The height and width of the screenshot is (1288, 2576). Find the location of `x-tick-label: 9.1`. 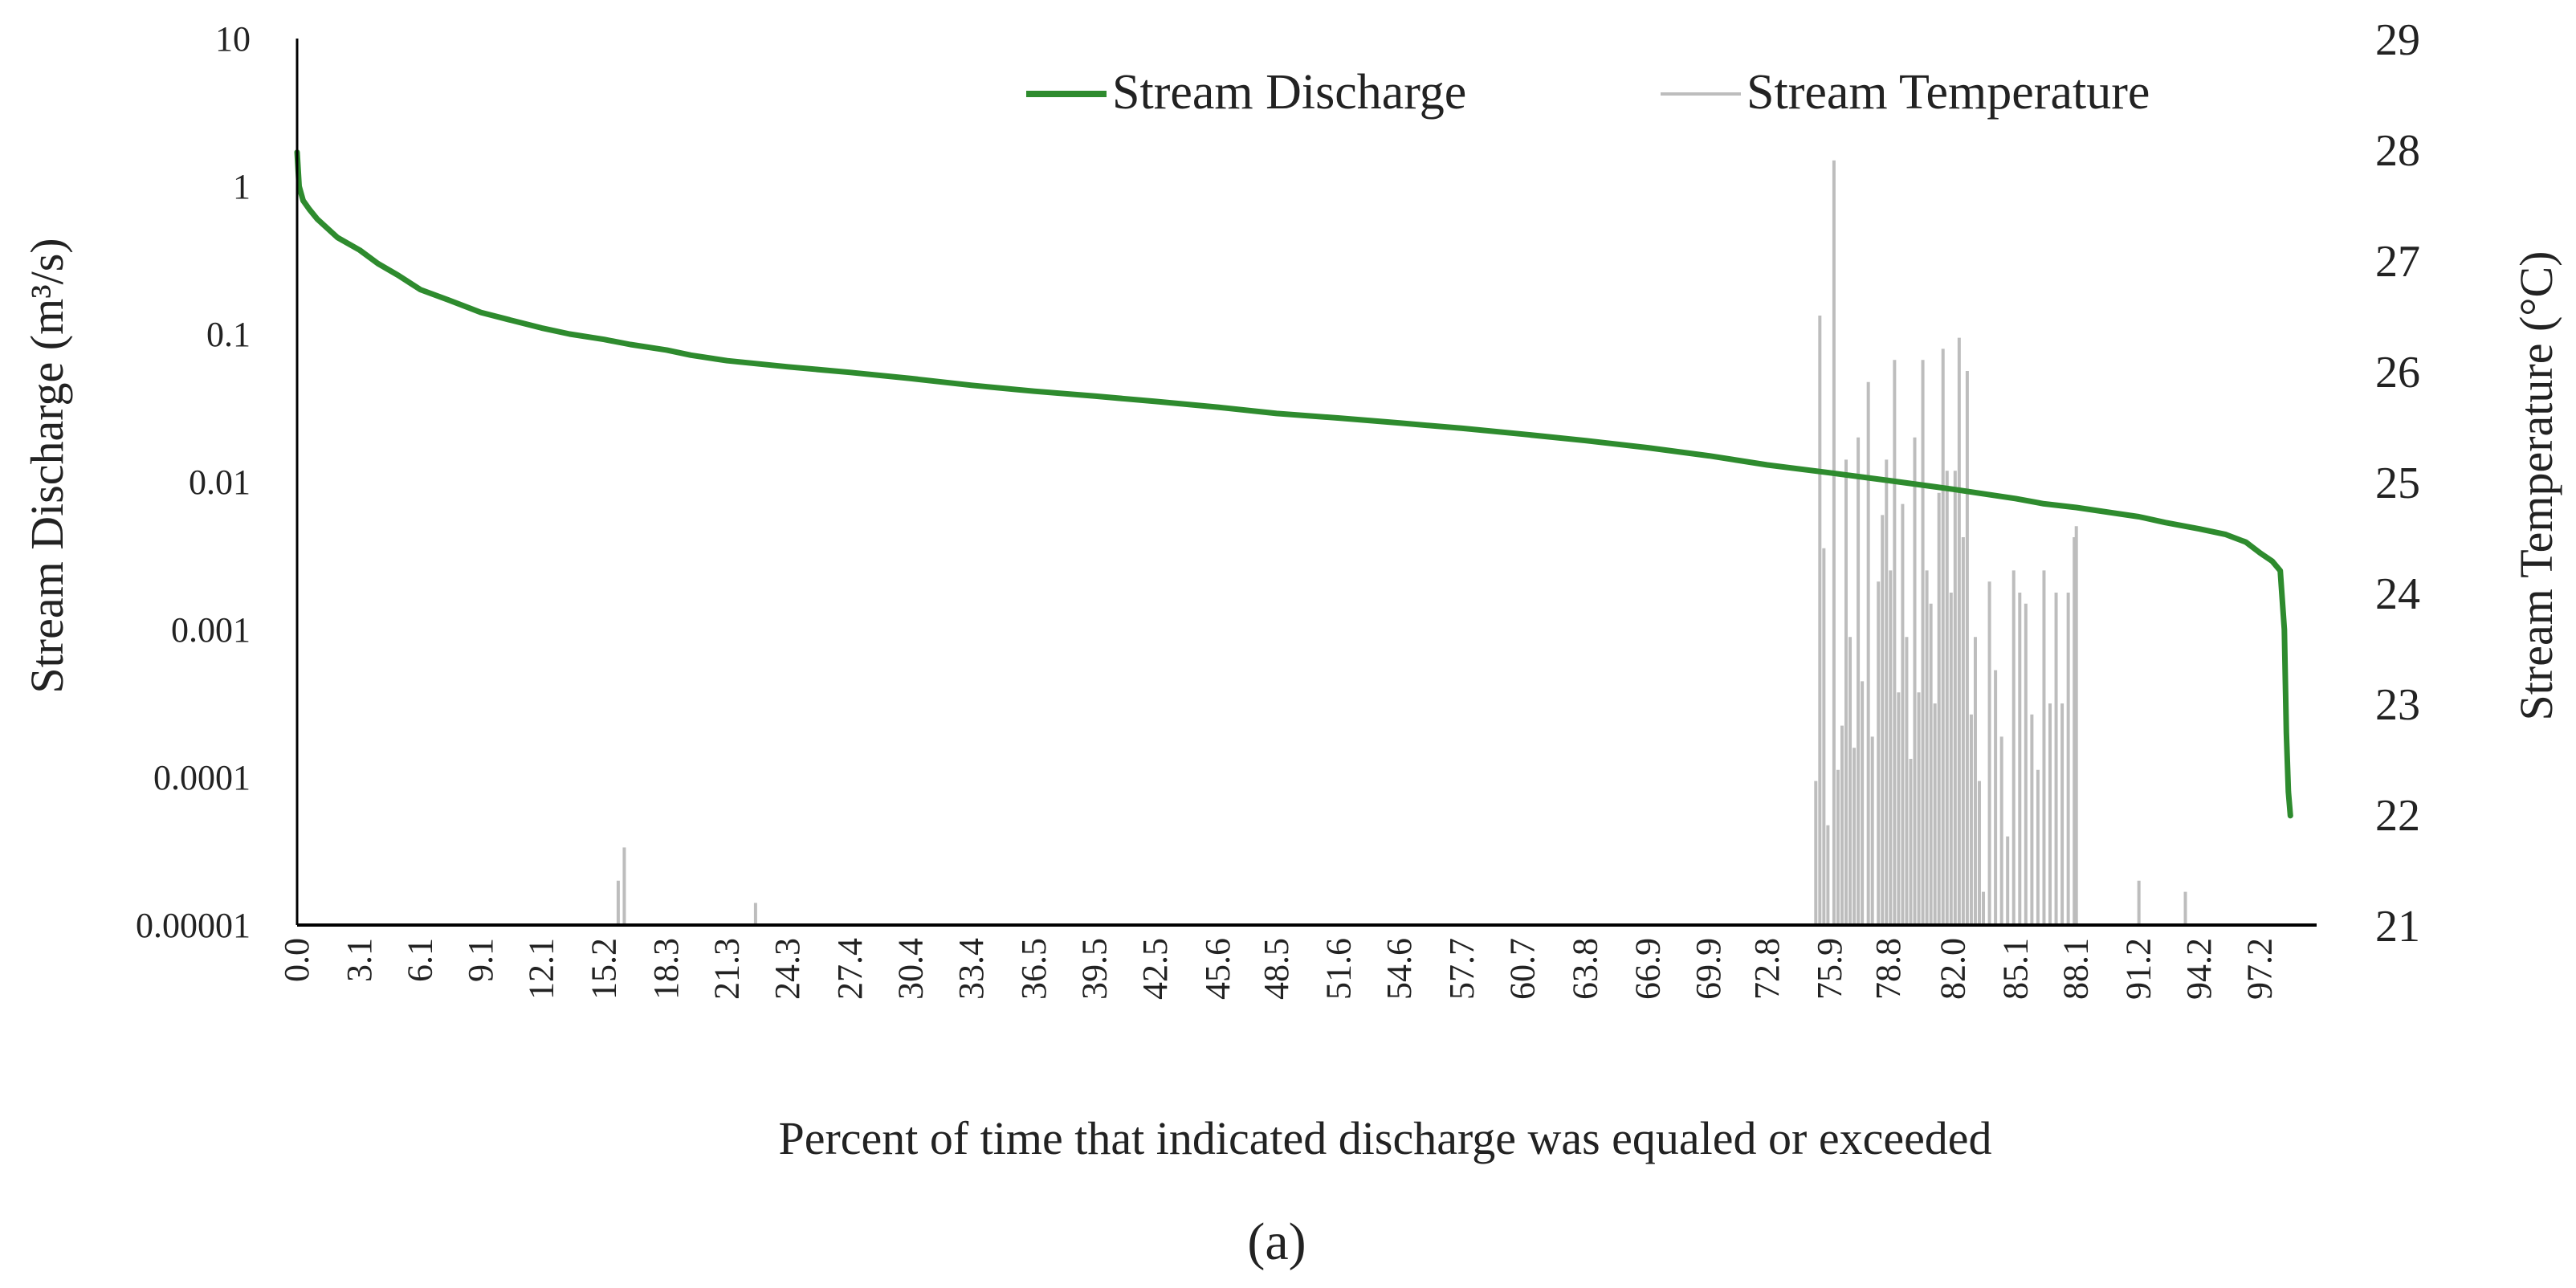

x-tick-label: 9.1 is located at coordinates (480, 960).